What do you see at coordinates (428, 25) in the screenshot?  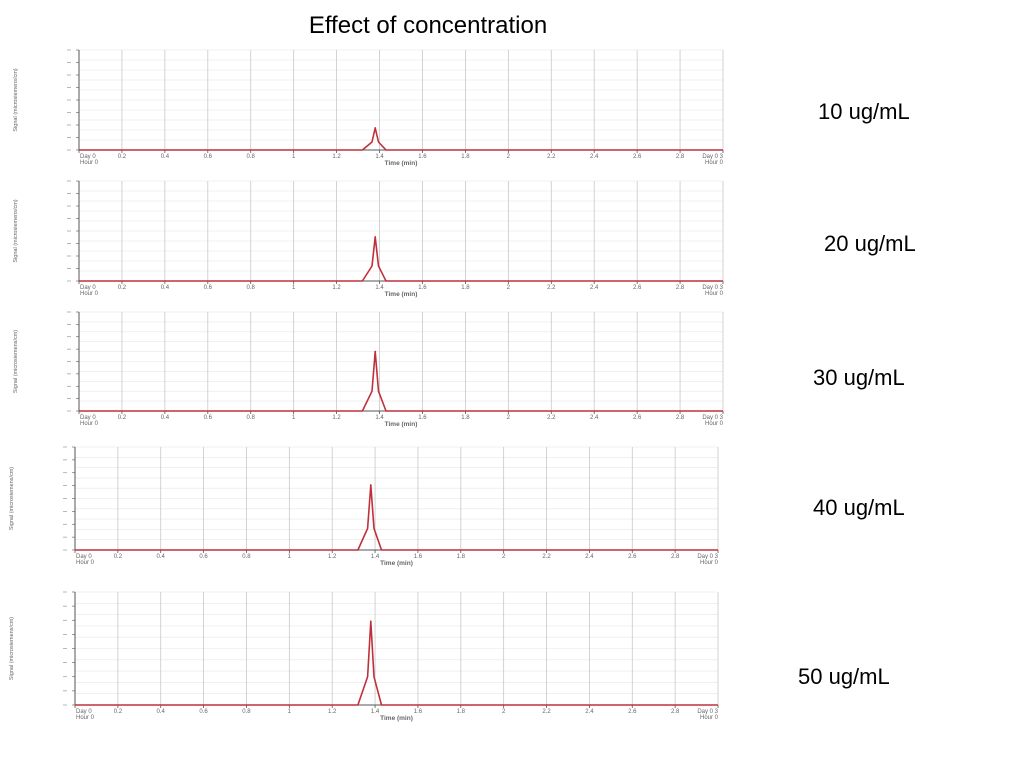 I see `slide-title: Effect of concentration` at bounding box center [428, 25].